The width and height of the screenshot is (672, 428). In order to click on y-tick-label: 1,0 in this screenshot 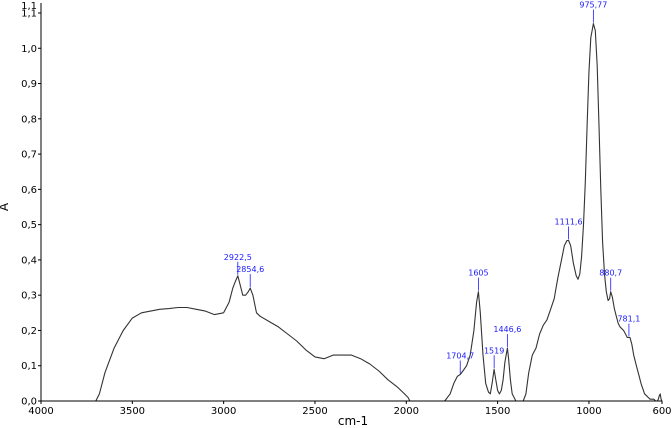, I will do `click(29, 49)`.